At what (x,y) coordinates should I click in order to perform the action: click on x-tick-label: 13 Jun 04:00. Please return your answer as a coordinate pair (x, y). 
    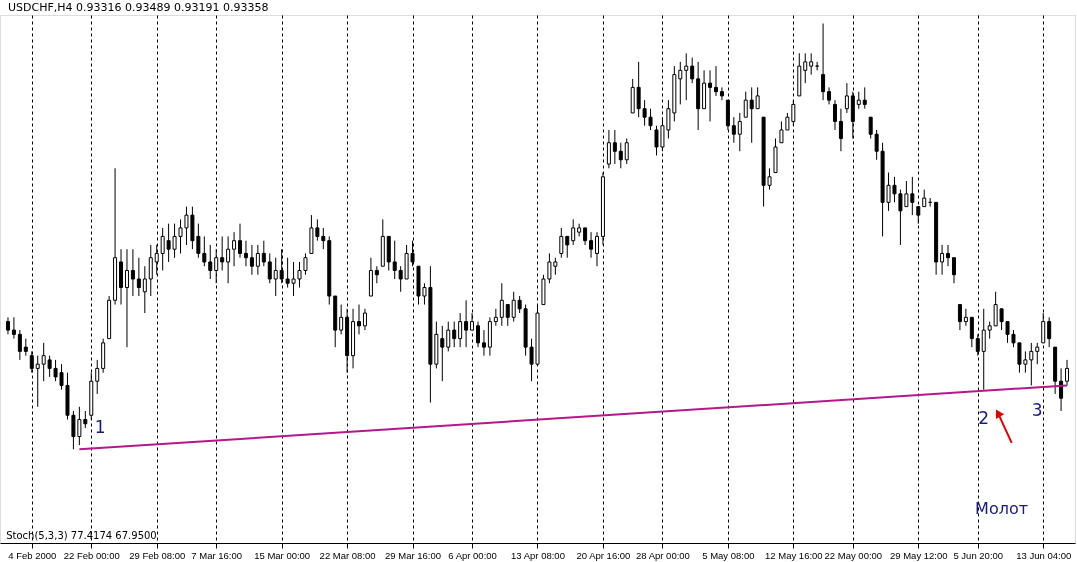
    Looking at the image, I should click on (1044, 555).